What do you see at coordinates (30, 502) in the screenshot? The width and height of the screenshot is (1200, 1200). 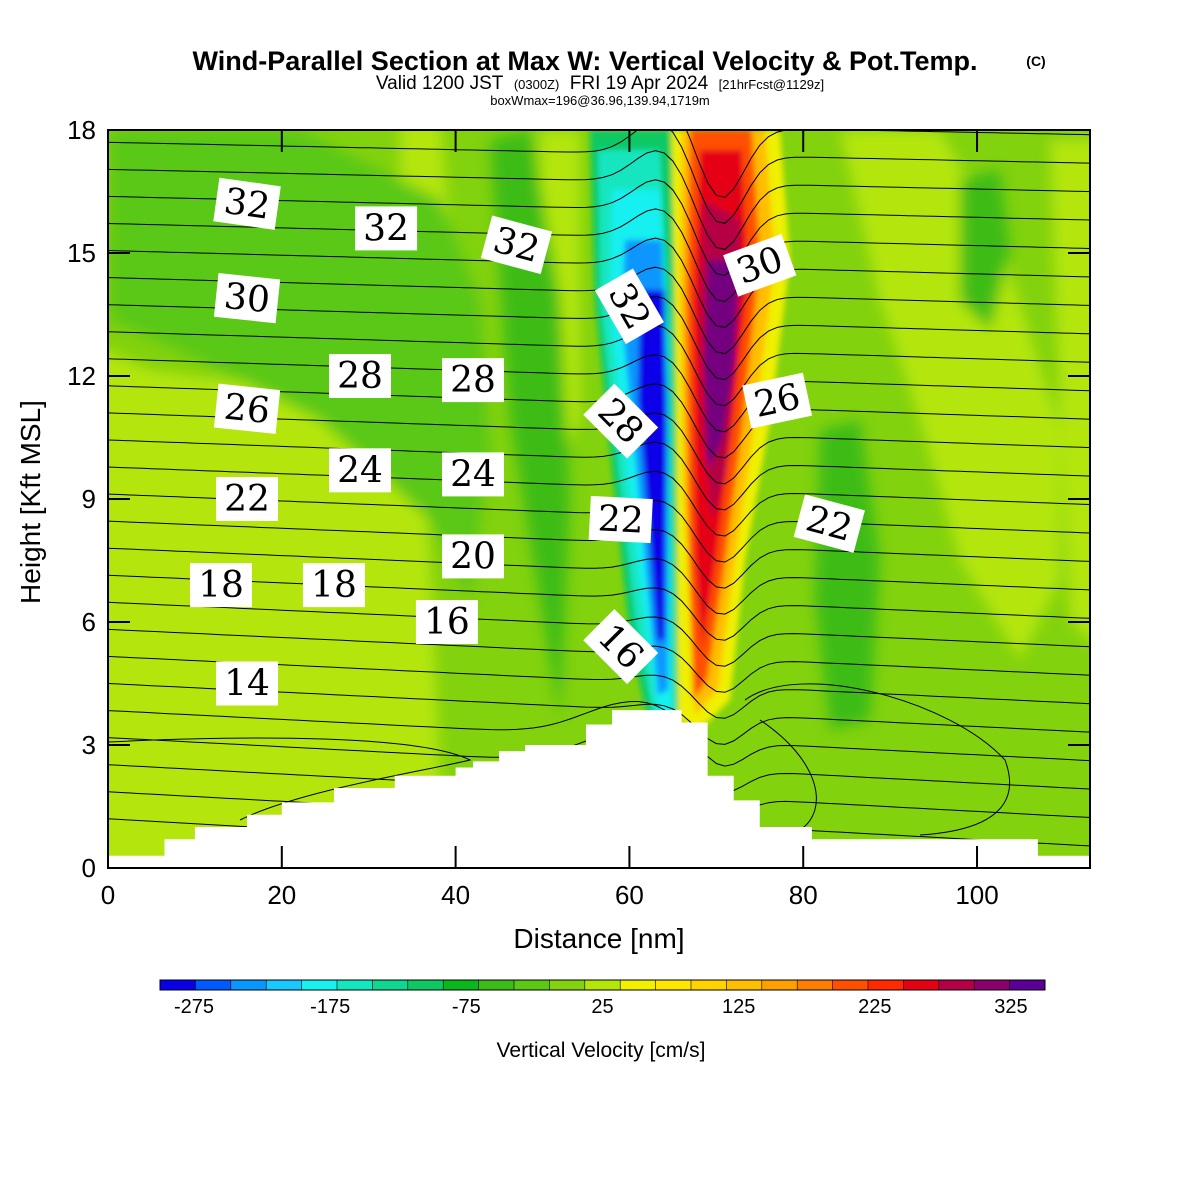 I see `y-axis-title: Height [Kft MSL]` at bounding box center [30, 502].